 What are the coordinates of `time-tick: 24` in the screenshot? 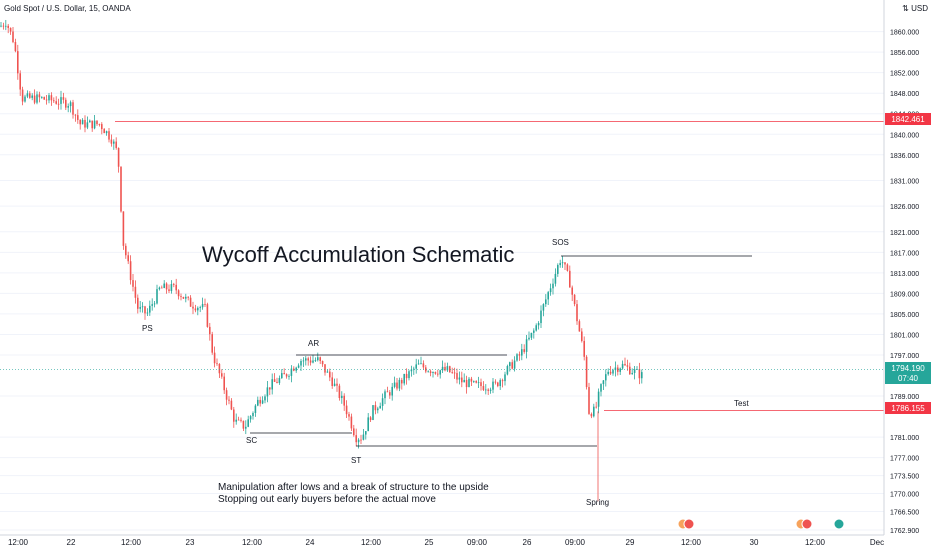 It's located at (310, 542).